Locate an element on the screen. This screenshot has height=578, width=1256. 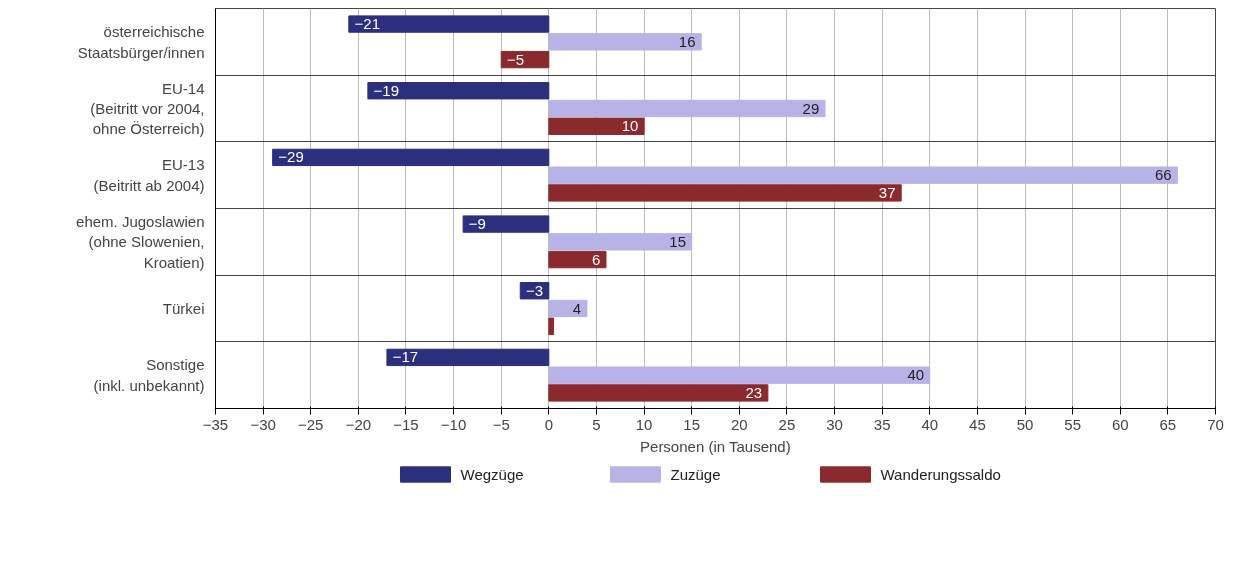
data-label: −9 is located at coordinates (477, 224).